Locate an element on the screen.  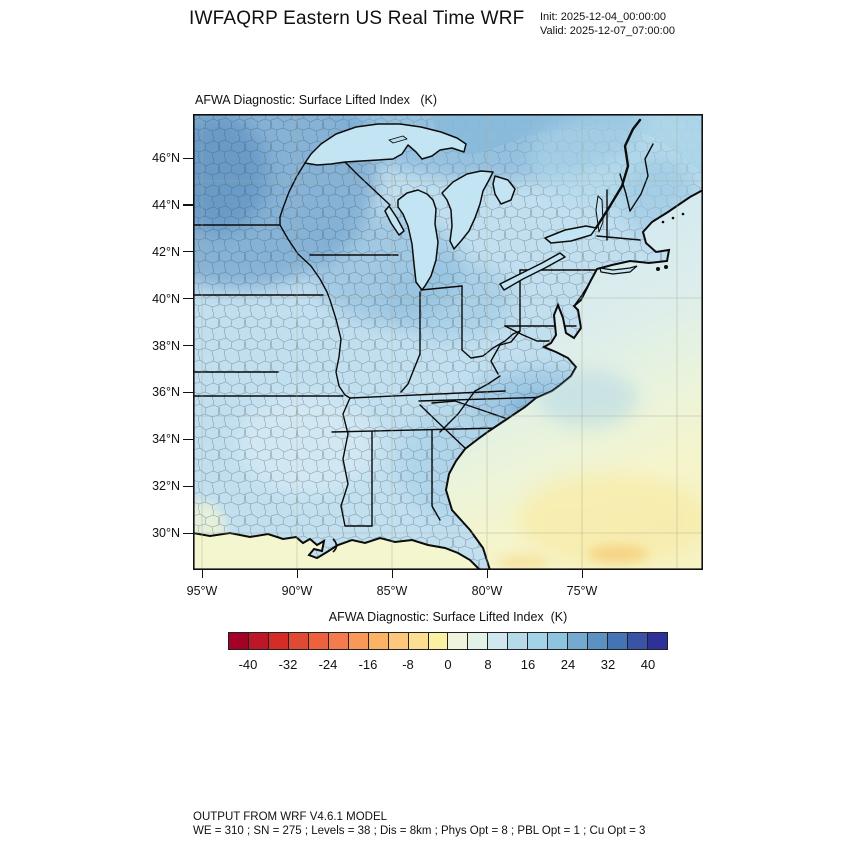
gulf-of-mexico is located at coordinates (337, 551).